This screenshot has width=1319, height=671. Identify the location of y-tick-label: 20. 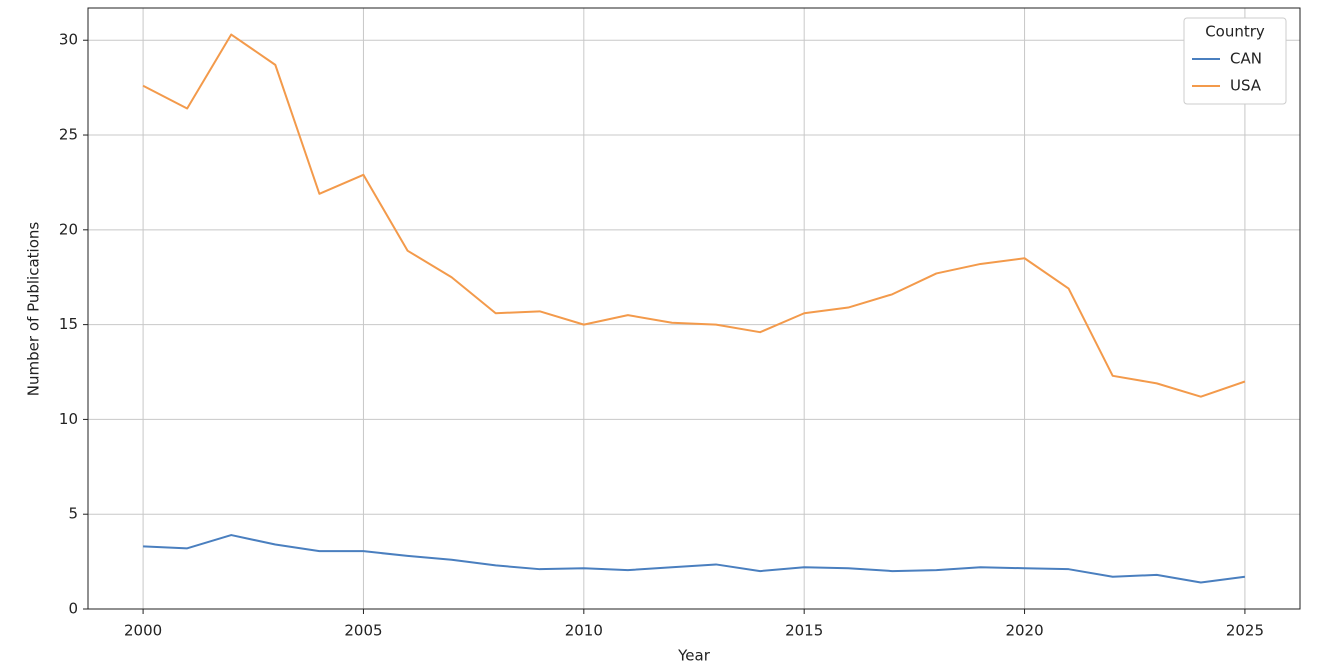
(68, 229).